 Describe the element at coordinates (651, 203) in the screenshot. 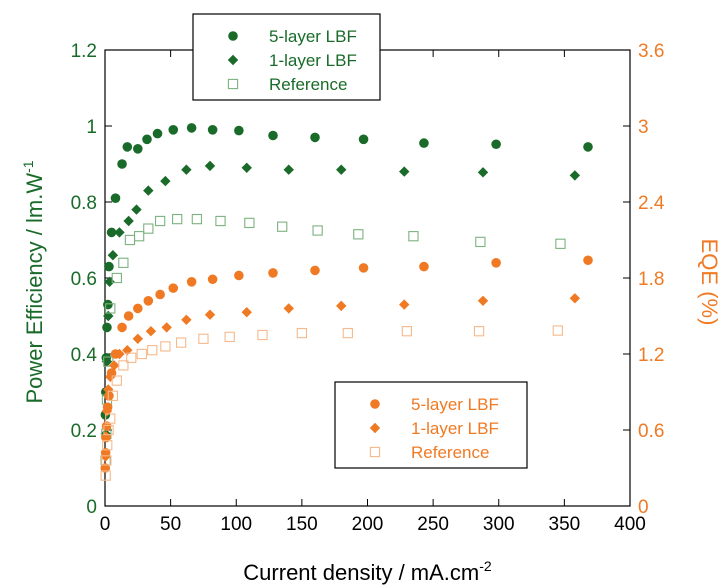

I see `y-right-tick-label: 2.4` at that location.